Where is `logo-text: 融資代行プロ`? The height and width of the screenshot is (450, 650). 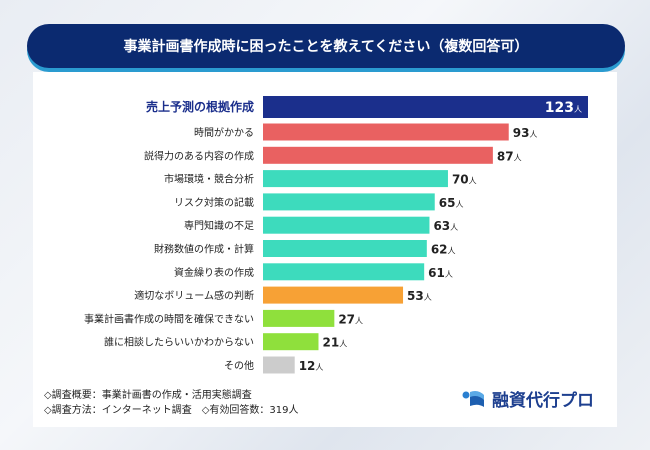
logo-text: 融資代行プロ is located at coordinates (543, 401).